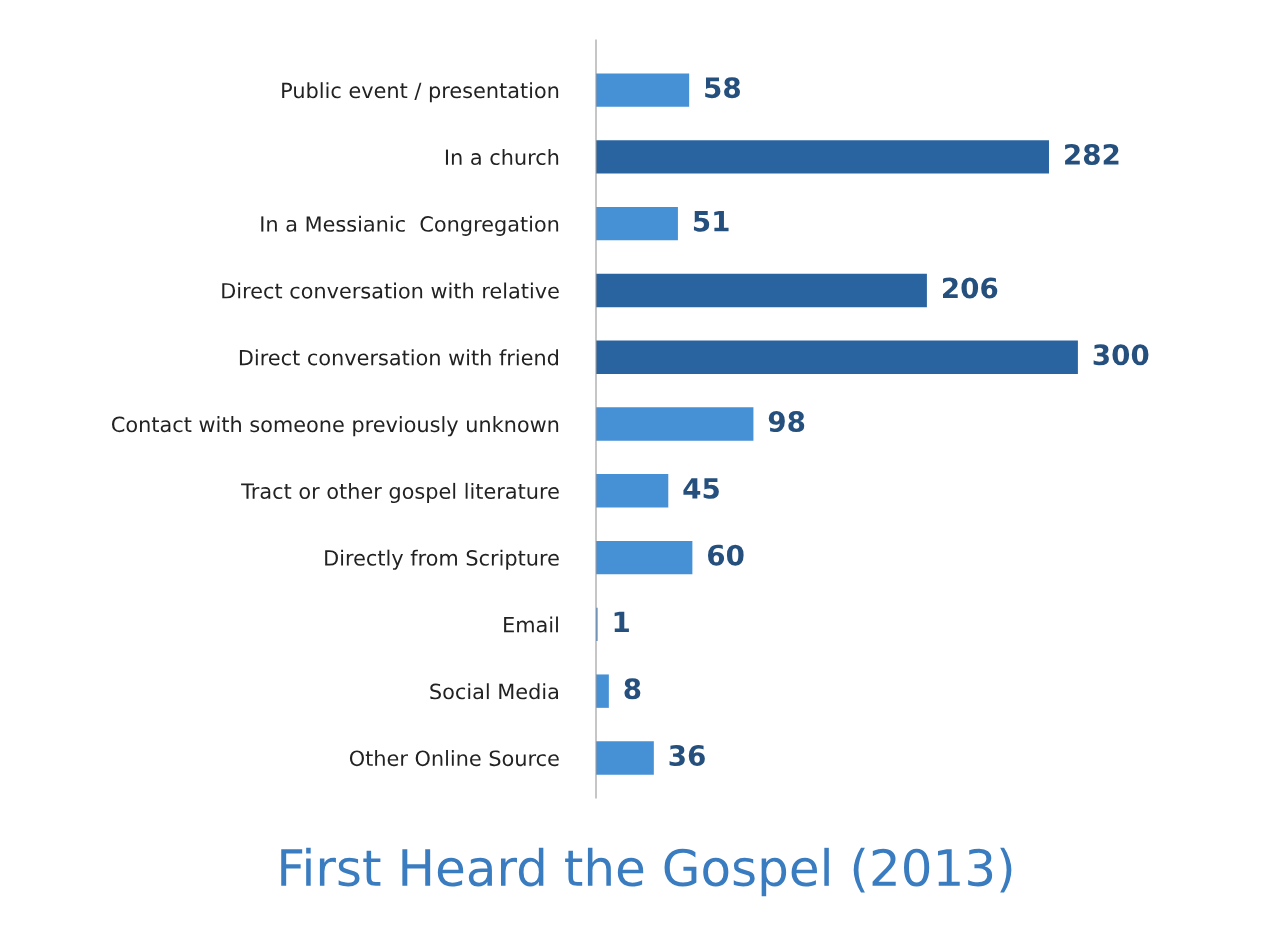  What do you see at coordinates (687, 755) in the screenshot?
I see `data-label: 36` at bounding box center [687, 755].